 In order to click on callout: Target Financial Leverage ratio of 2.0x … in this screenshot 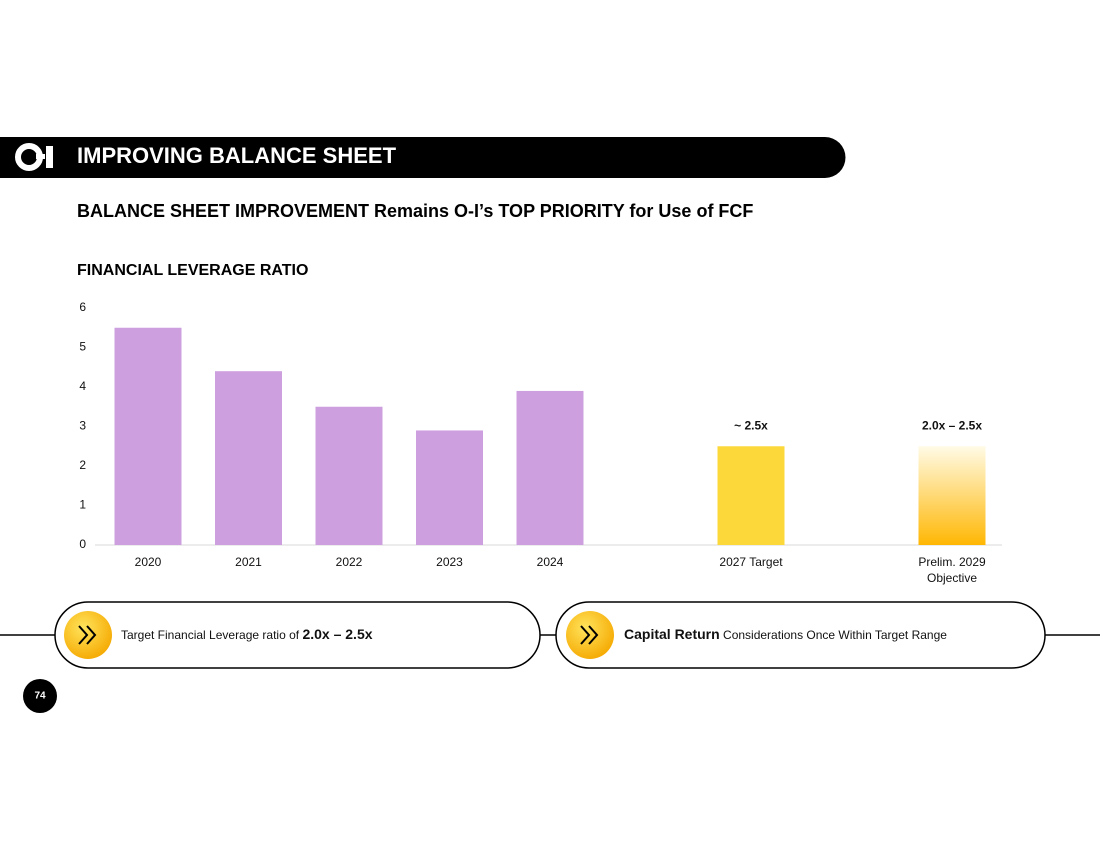, I will do `click(247, 634)`.